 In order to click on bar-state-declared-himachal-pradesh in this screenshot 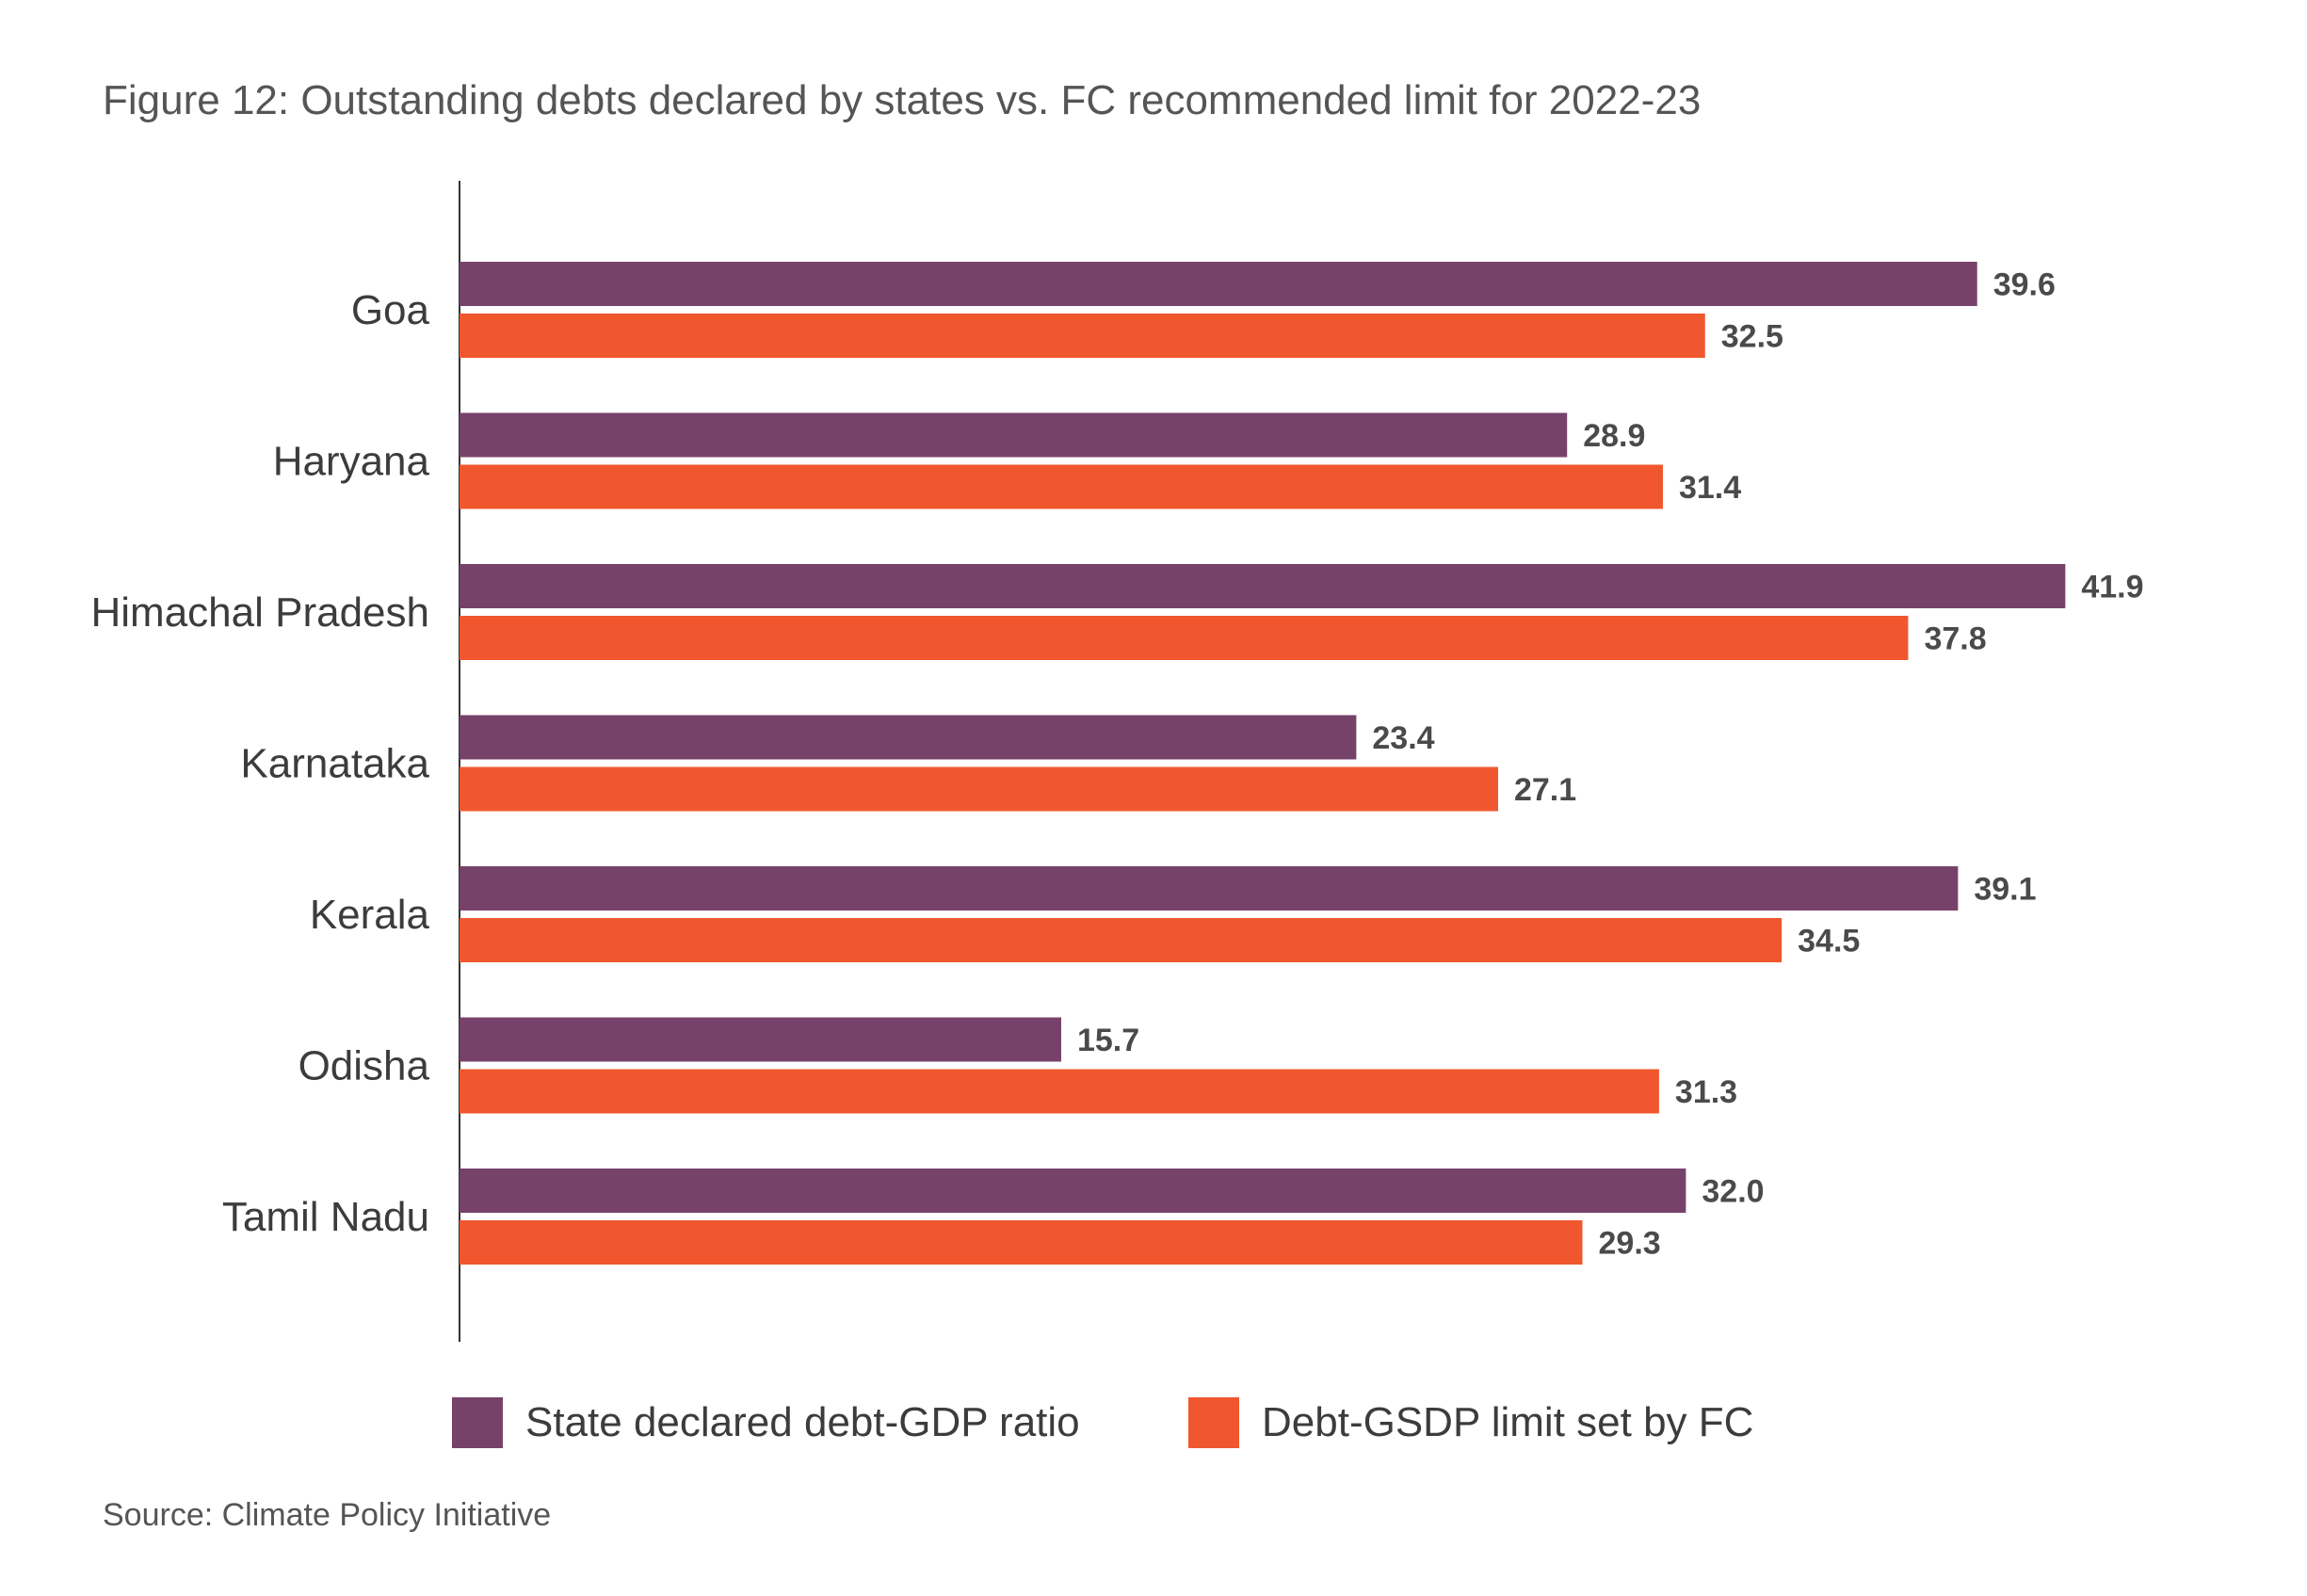, I will do `click(1263, 586)`.